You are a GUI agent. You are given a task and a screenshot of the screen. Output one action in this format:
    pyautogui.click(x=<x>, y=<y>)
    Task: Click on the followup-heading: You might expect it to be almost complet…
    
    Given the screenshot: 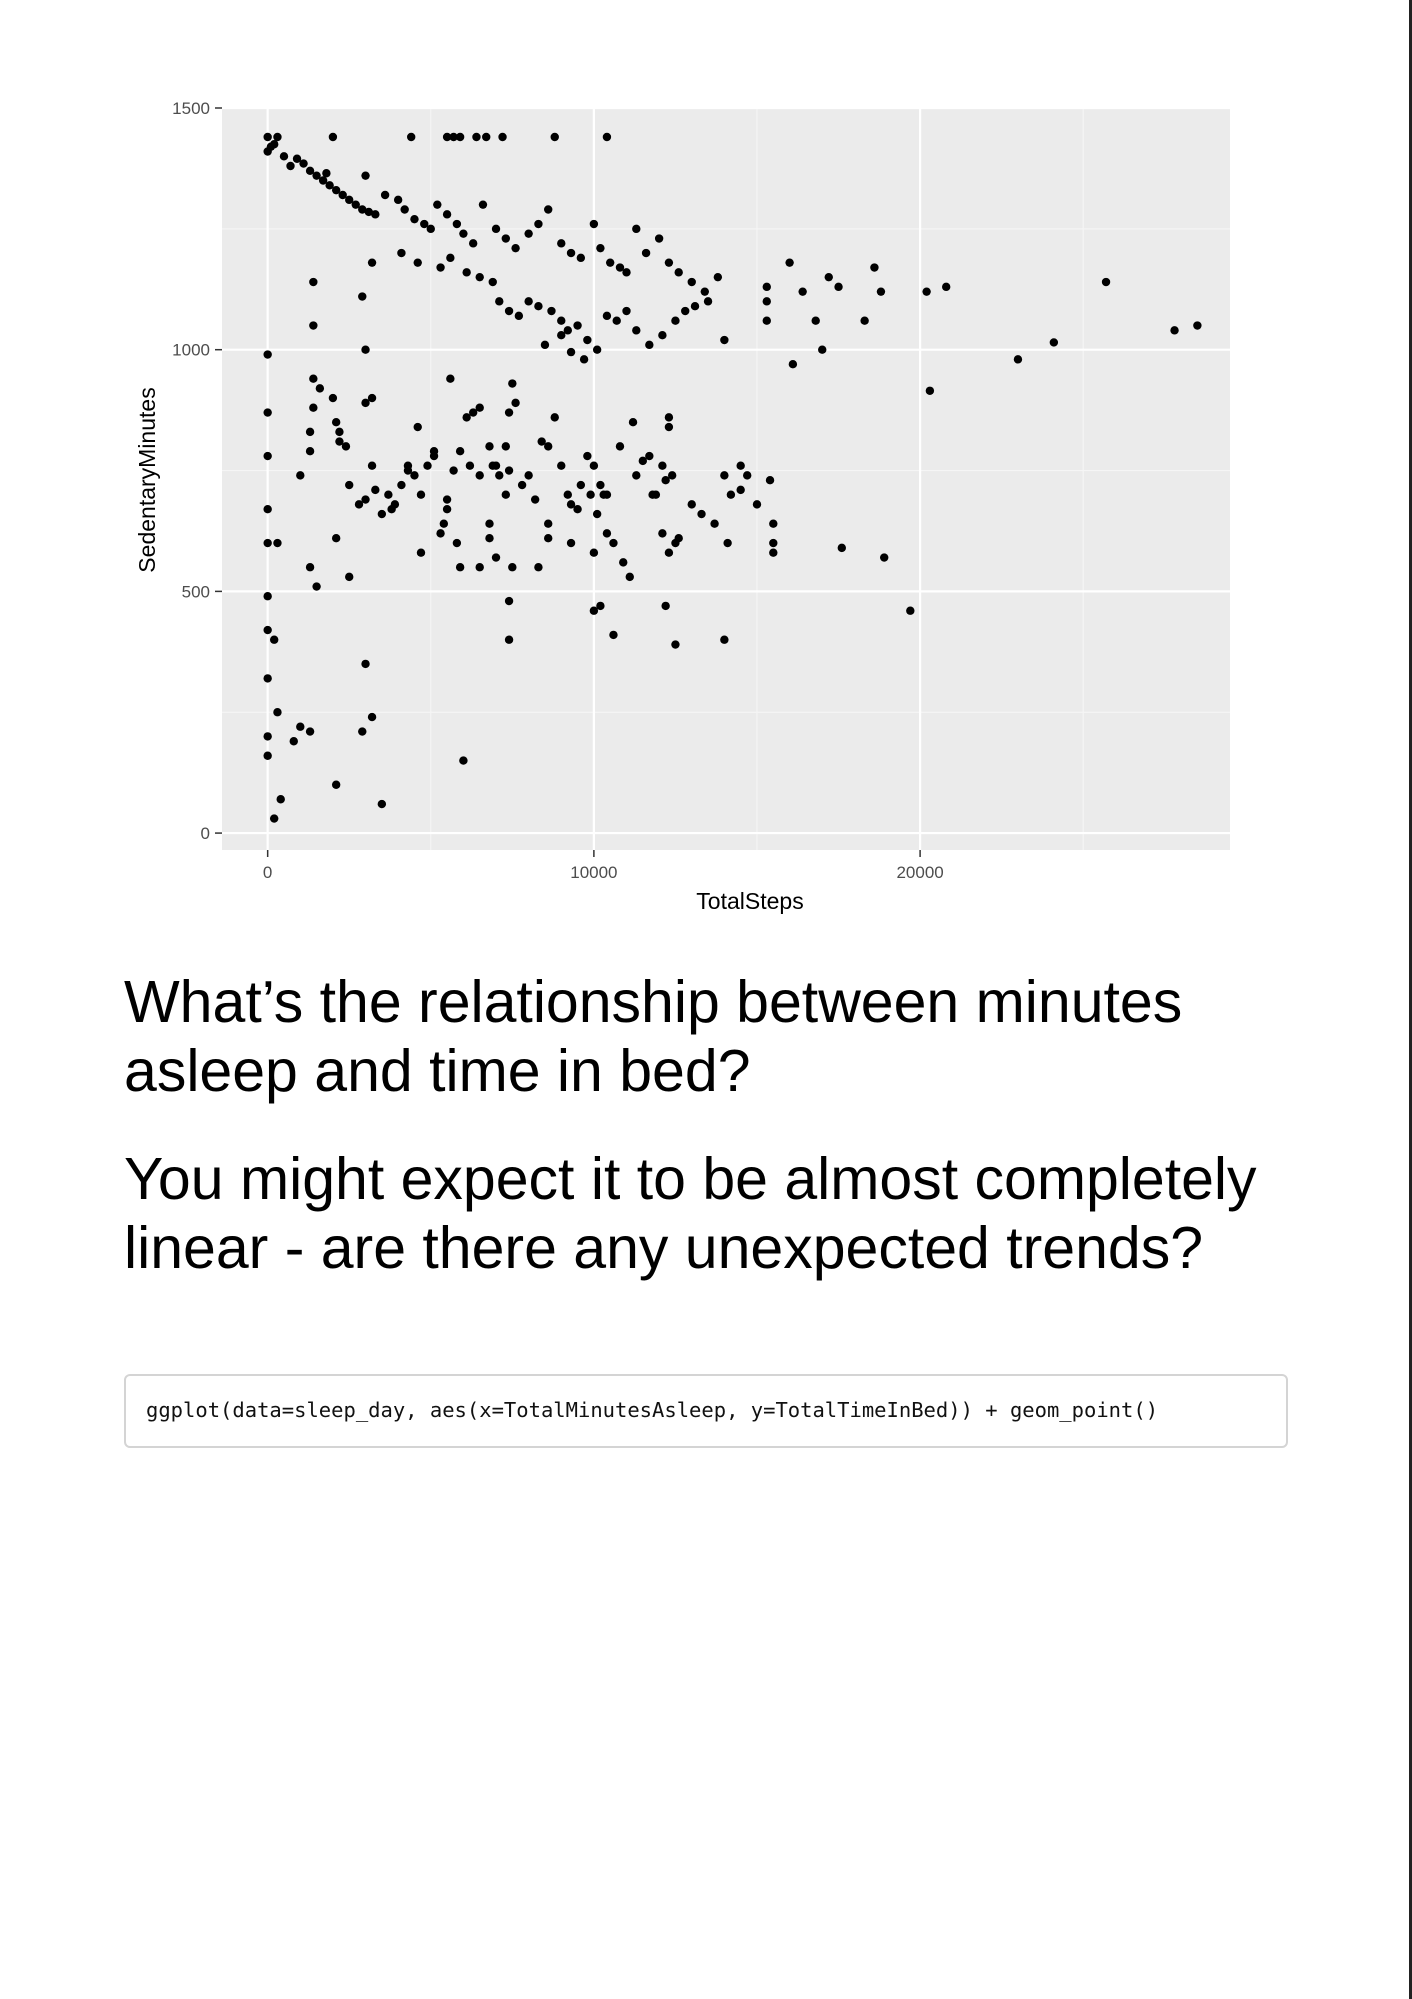 What is the action you would take?
    pyautogui.click(x=724, y=1214)
    